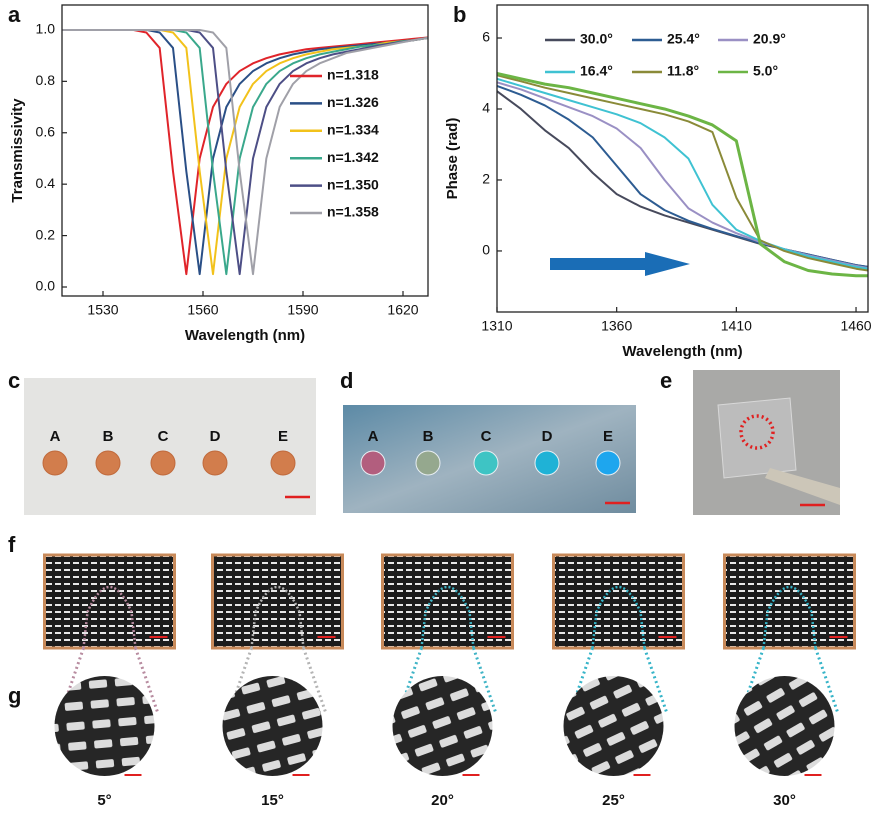 Image resolution: width=881 pixels, height=814 pixels. What do you see at coordinates (353, 157) in the screenshot?
I see `legend-label: n=1.342` at bounding box center [353, 157].